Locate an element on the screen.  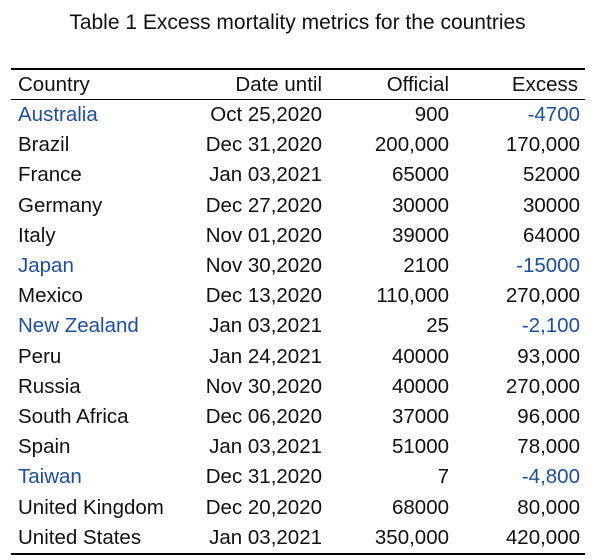
table-row: Germany Dec 27,2020 30000 30000 is located at coordinates (298, 206).